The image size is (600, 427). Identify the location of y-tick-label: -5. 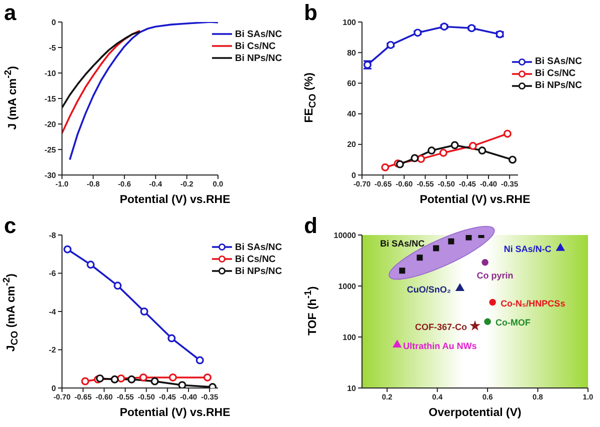
(52, 47).